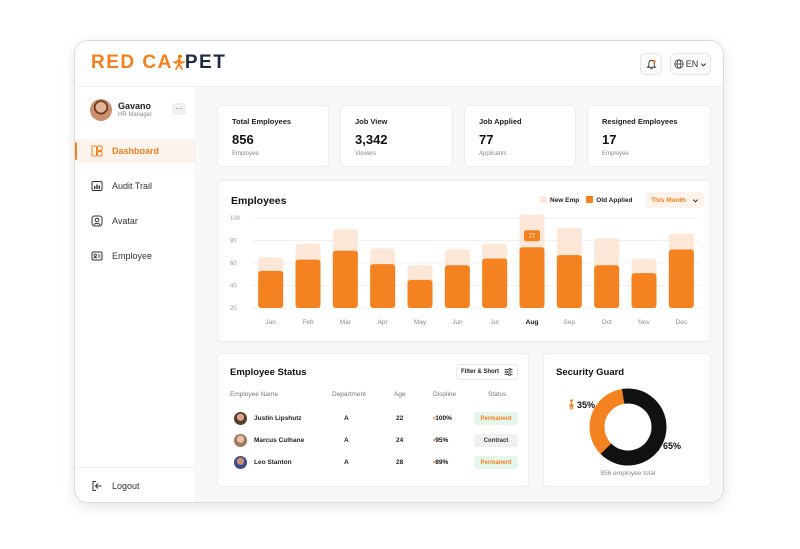 This screenshot has height=549, width=800. I want to click on logout-label: Logout, so click(126, 486).